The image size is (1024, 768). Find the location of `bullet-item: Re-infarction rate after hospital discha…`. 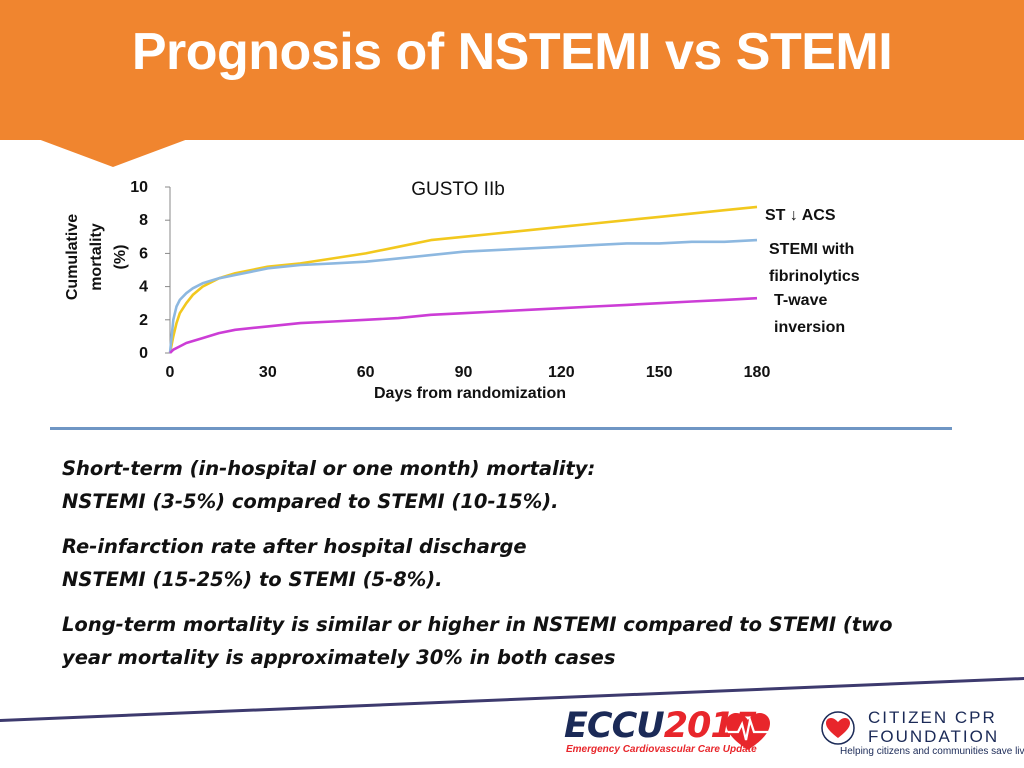

bullet-item: Re-infarction rate after hospital discha… is located at coordinates (527, 563).